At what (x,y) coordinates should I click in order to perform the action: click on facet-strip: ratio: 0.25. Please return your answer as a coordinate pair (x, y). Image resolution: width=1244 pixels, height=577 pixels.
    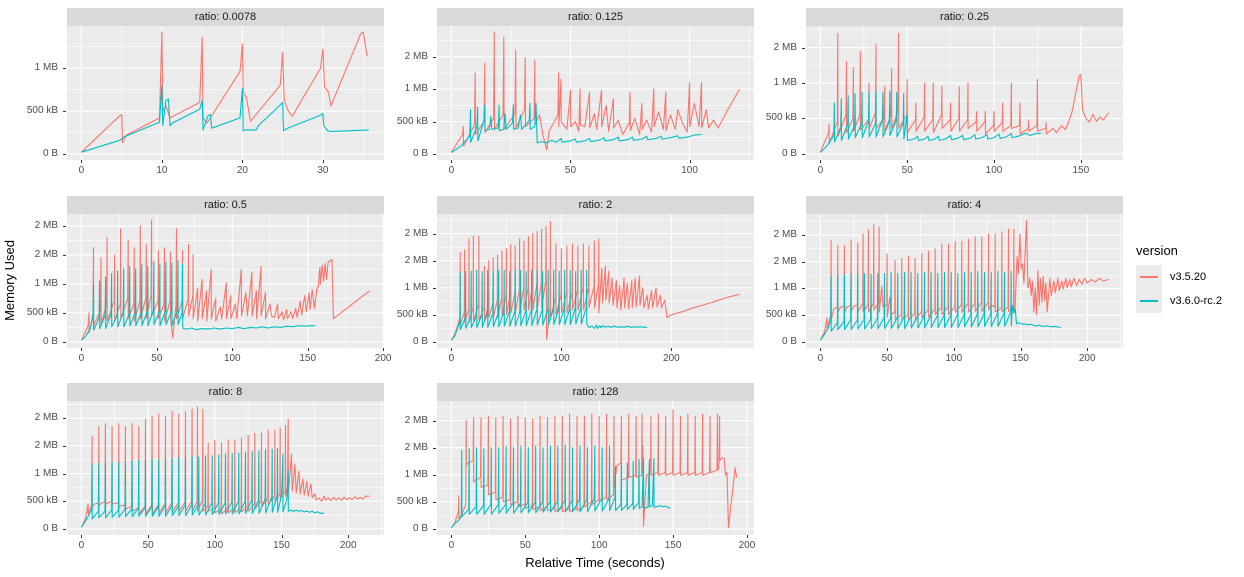
    Looking at the image, I should click on (964, 17).